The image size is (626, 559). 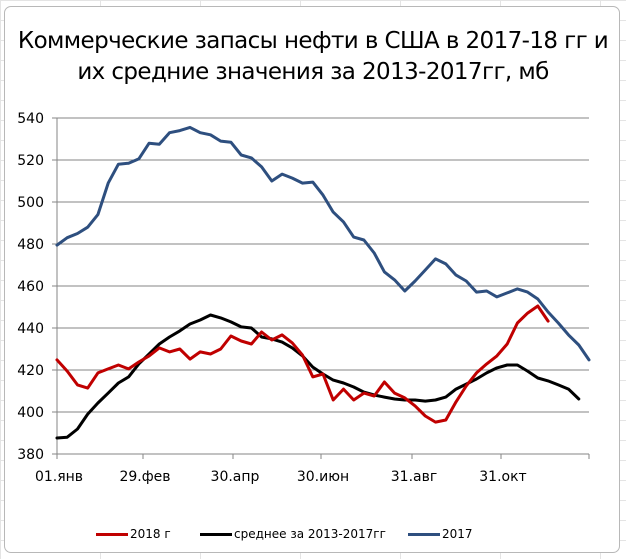 What do you see at coordinates (216, 534) in the screenshot?
I see `legend-swatch-black` at bounding box center [216, 534].